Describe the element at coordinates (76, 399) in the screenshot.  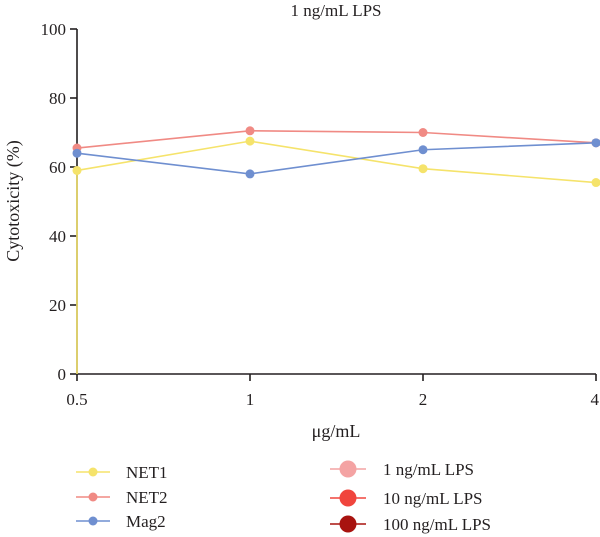
I see `x-tick-label: 0.5` at that location.